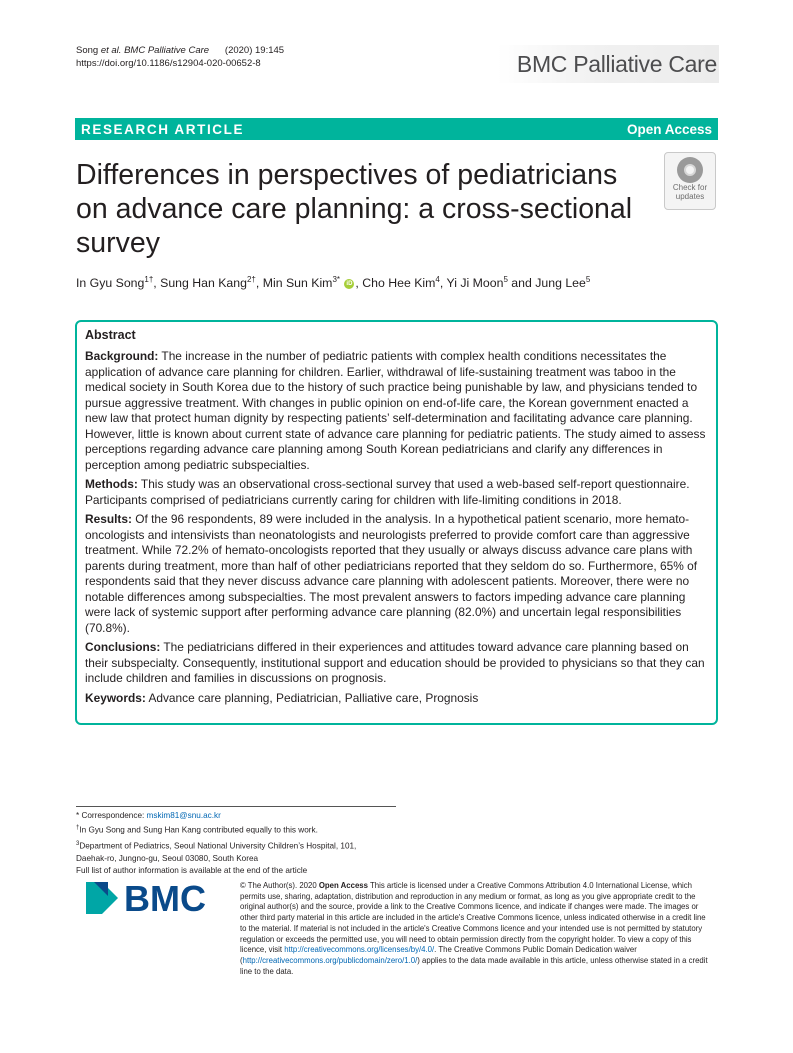  I want to click on journal-abbrev: et al. BMC Palliative Care, so click(155, 50).